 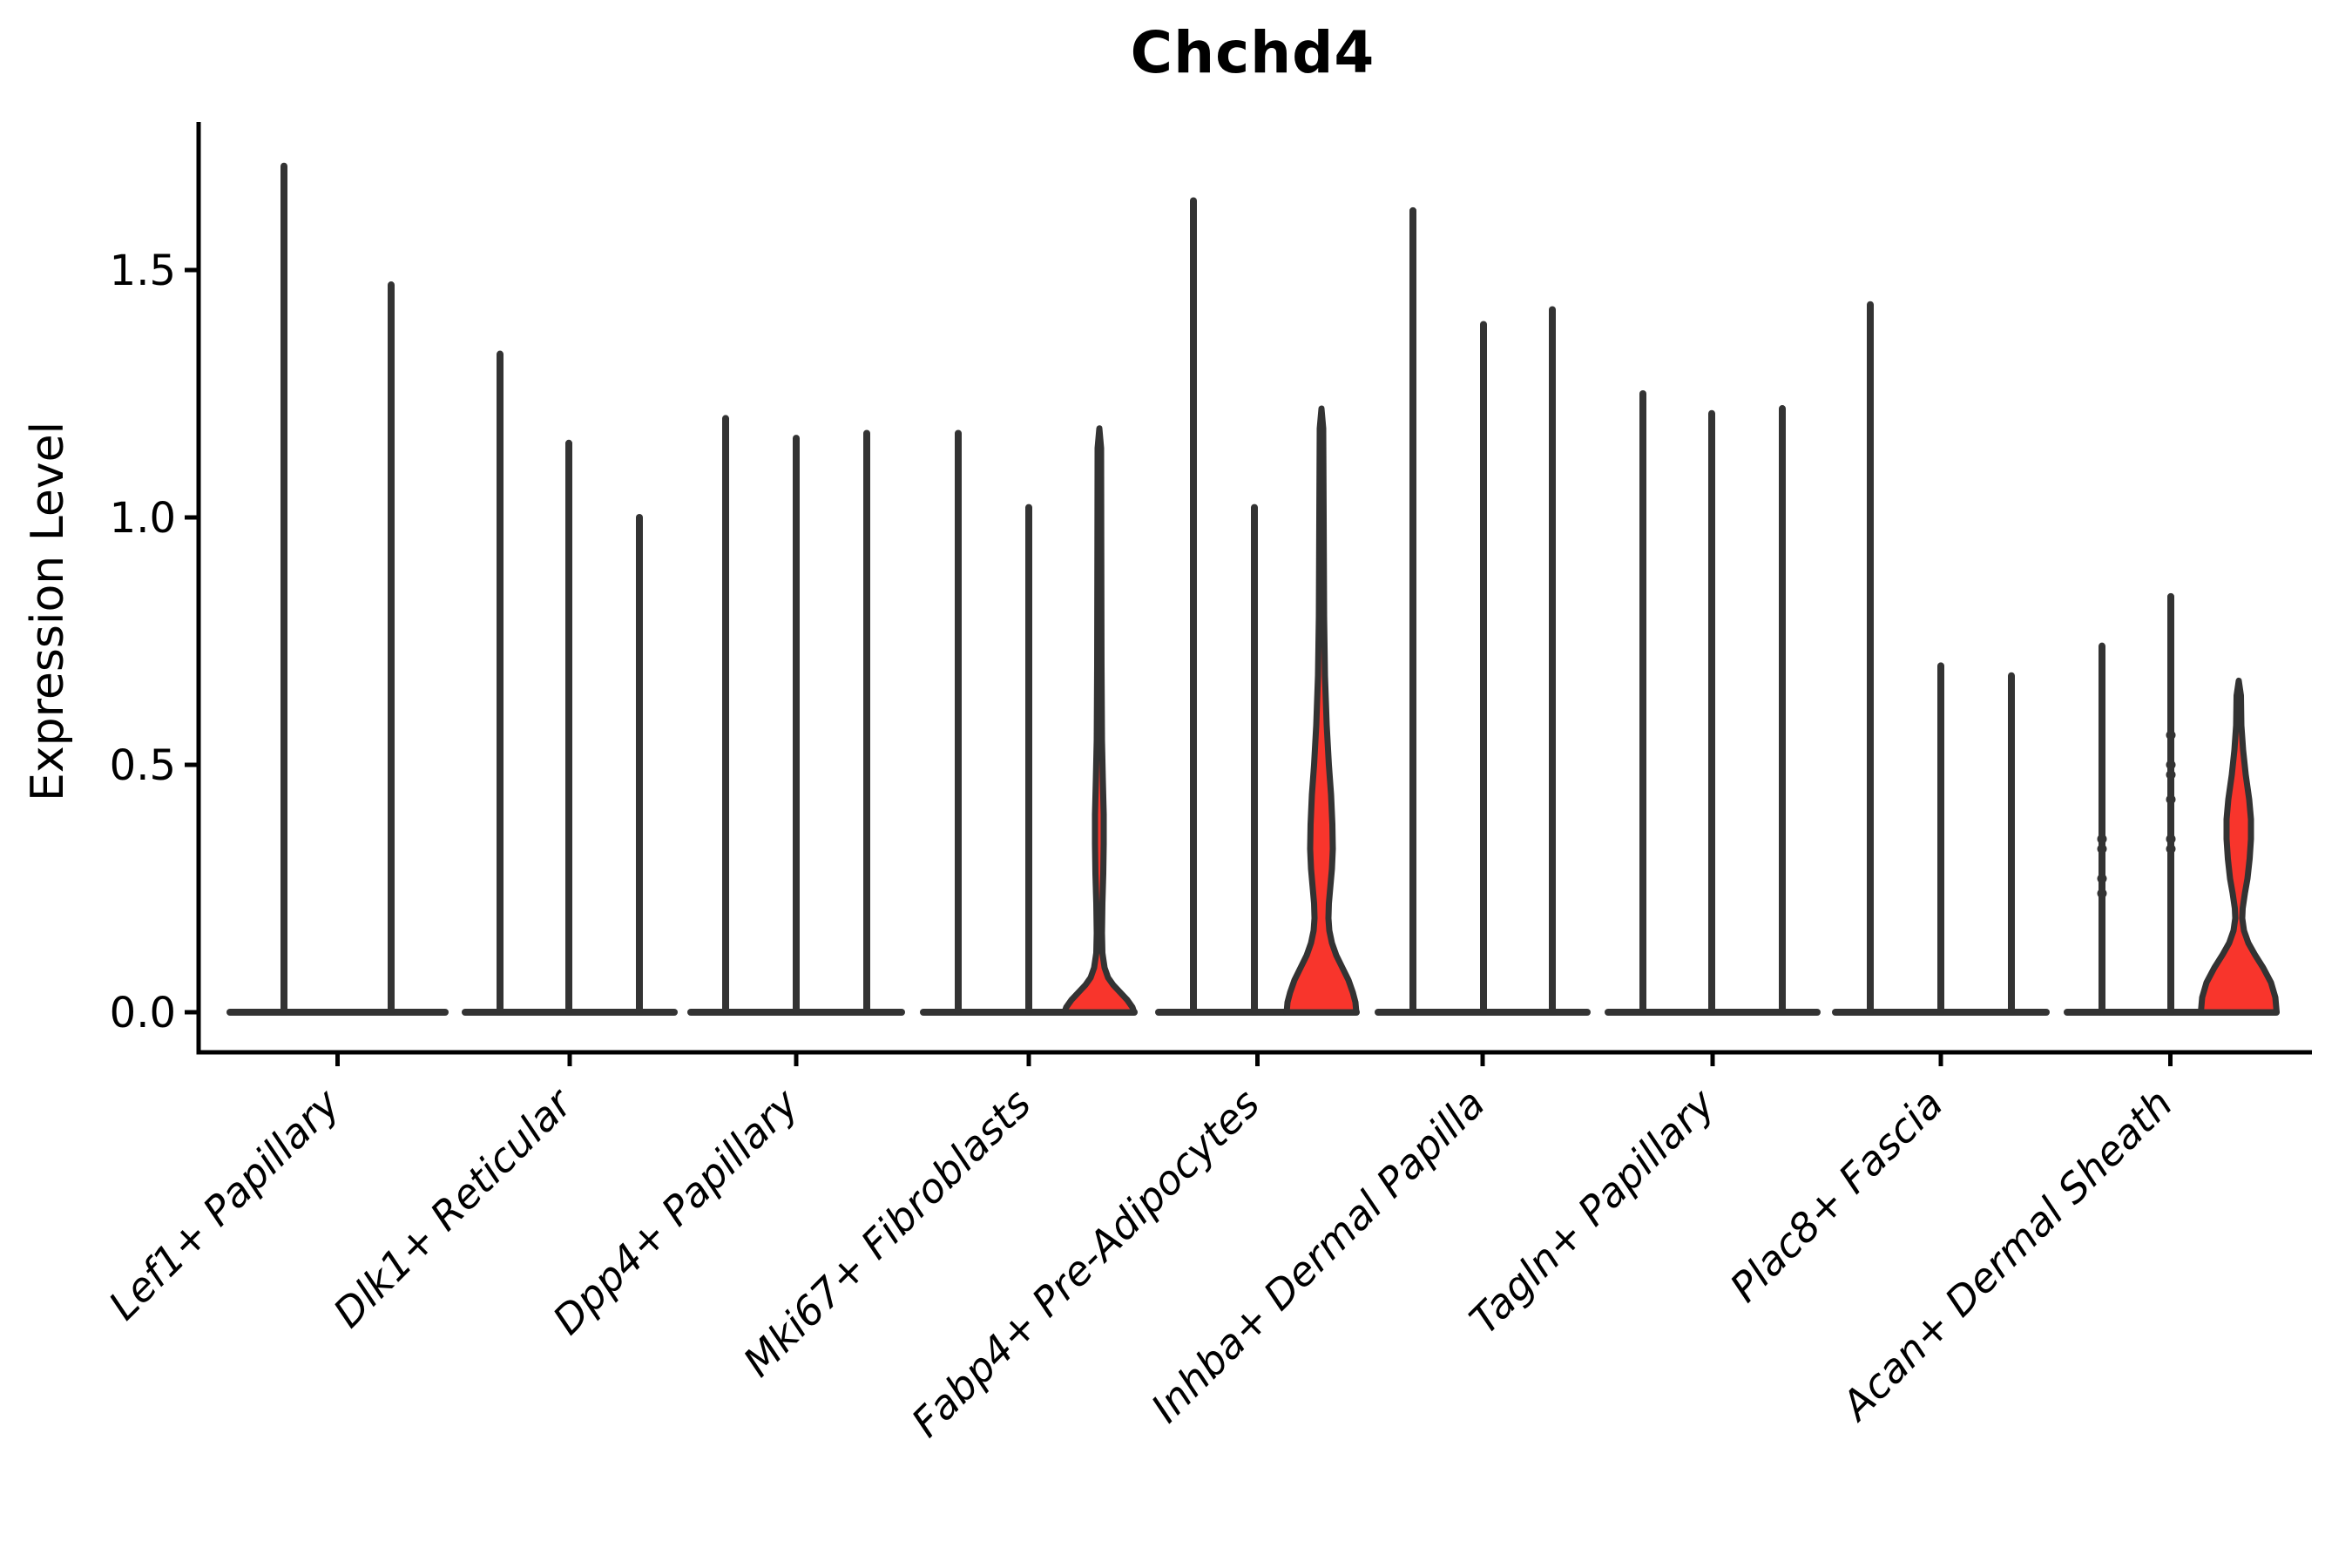 I want to click on y-tick-label: 0.5, so click(x=143, y=766).